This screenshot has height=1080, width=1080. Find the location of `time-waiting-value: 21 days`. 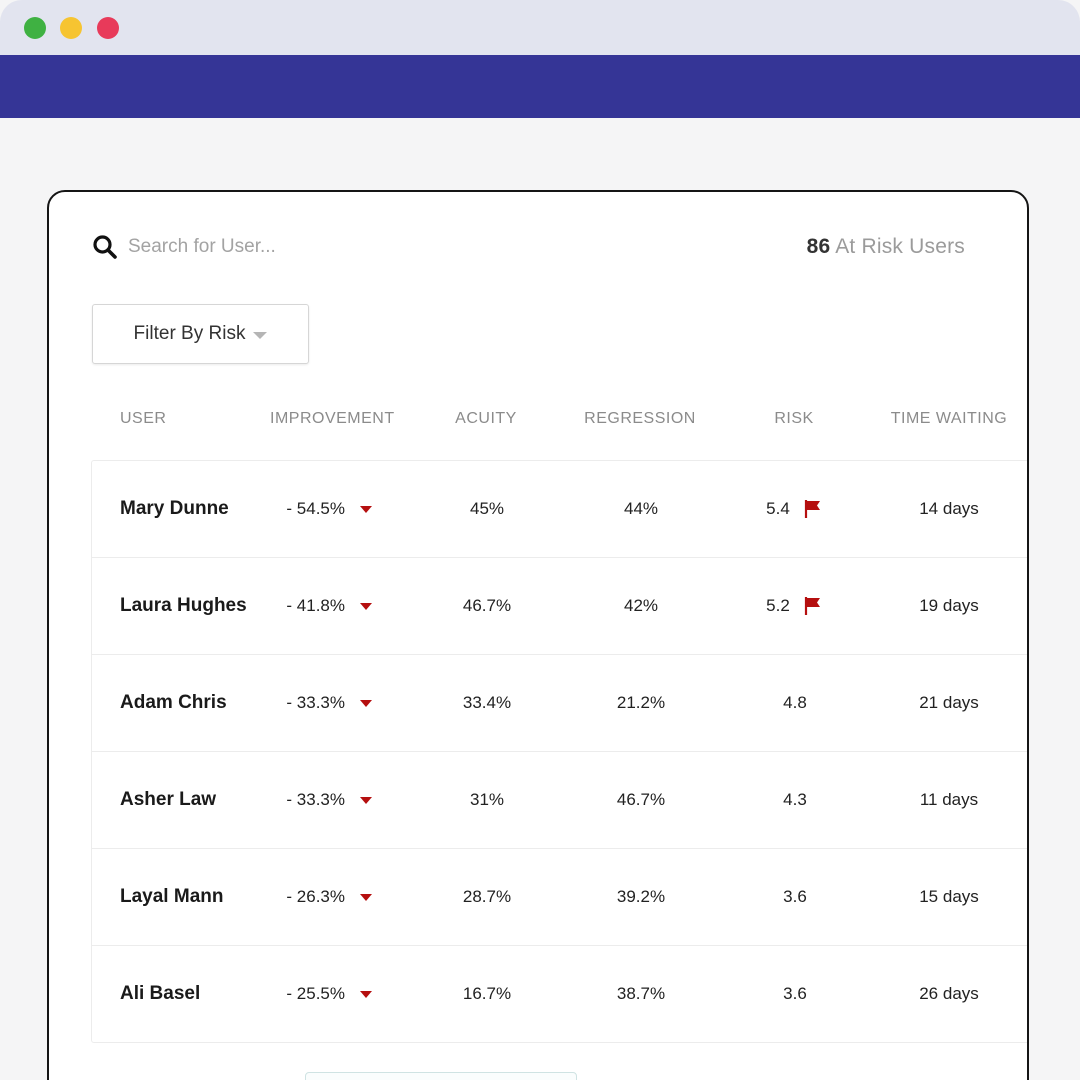

time-waiting-value: 21 days is located at coordinates (949, 702).